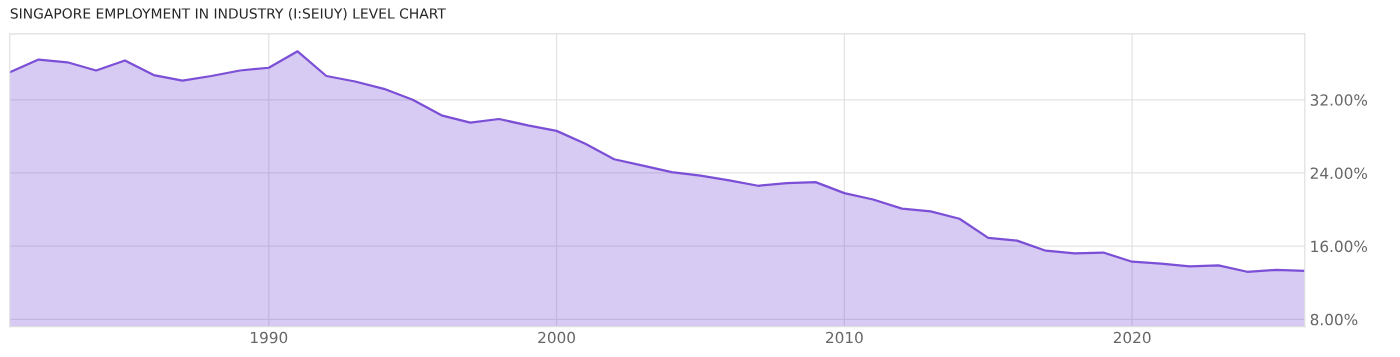 The height and width of the screenshot is (357, 1400). Describe the element at coordinates (1339, 246) in the screenshot. I see `y-tick-label: 16.00%` at that location.